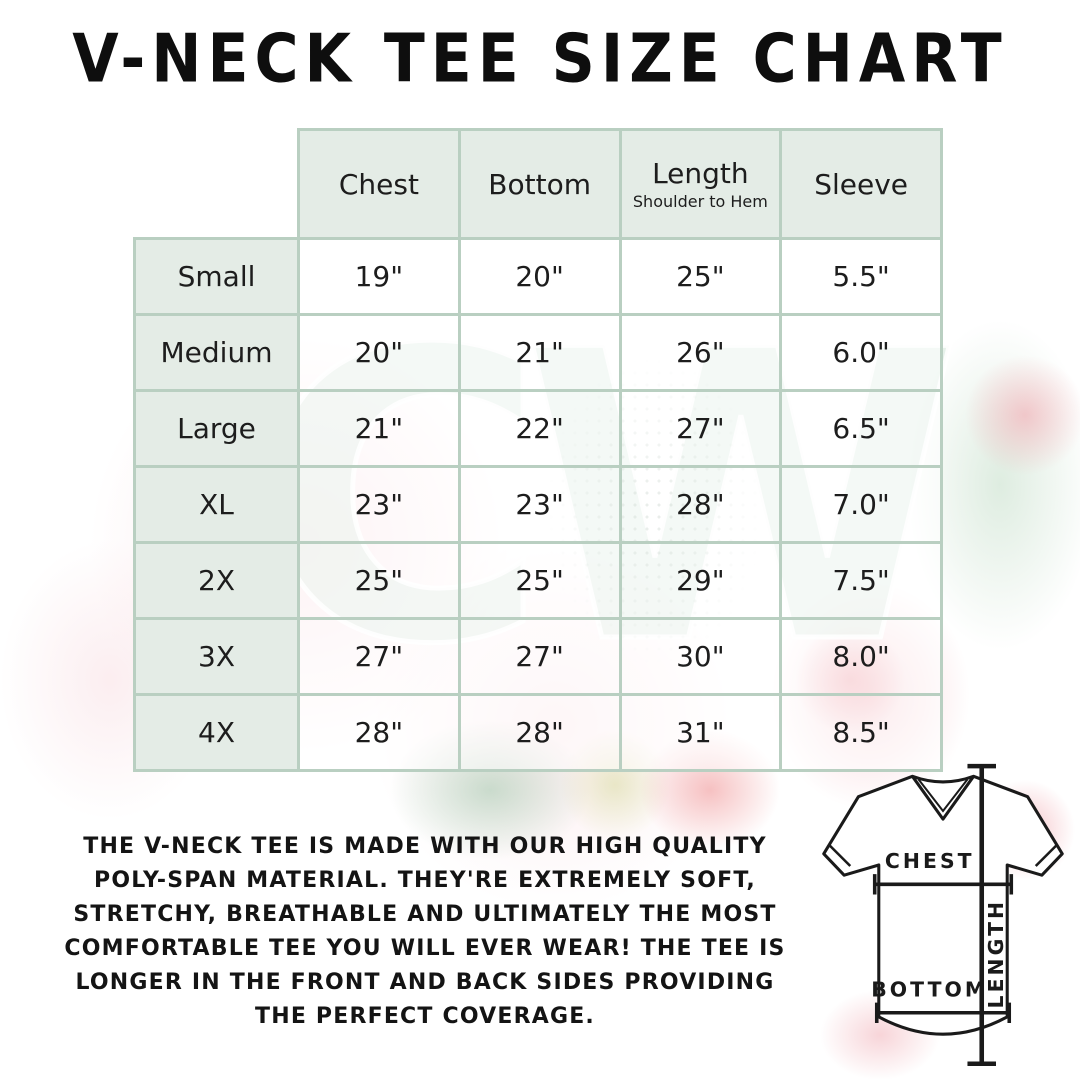  What do you see at coordinates (700, 352) in the screenshot?
I see `size-cell: 26"` at bounding box center [700, 352].